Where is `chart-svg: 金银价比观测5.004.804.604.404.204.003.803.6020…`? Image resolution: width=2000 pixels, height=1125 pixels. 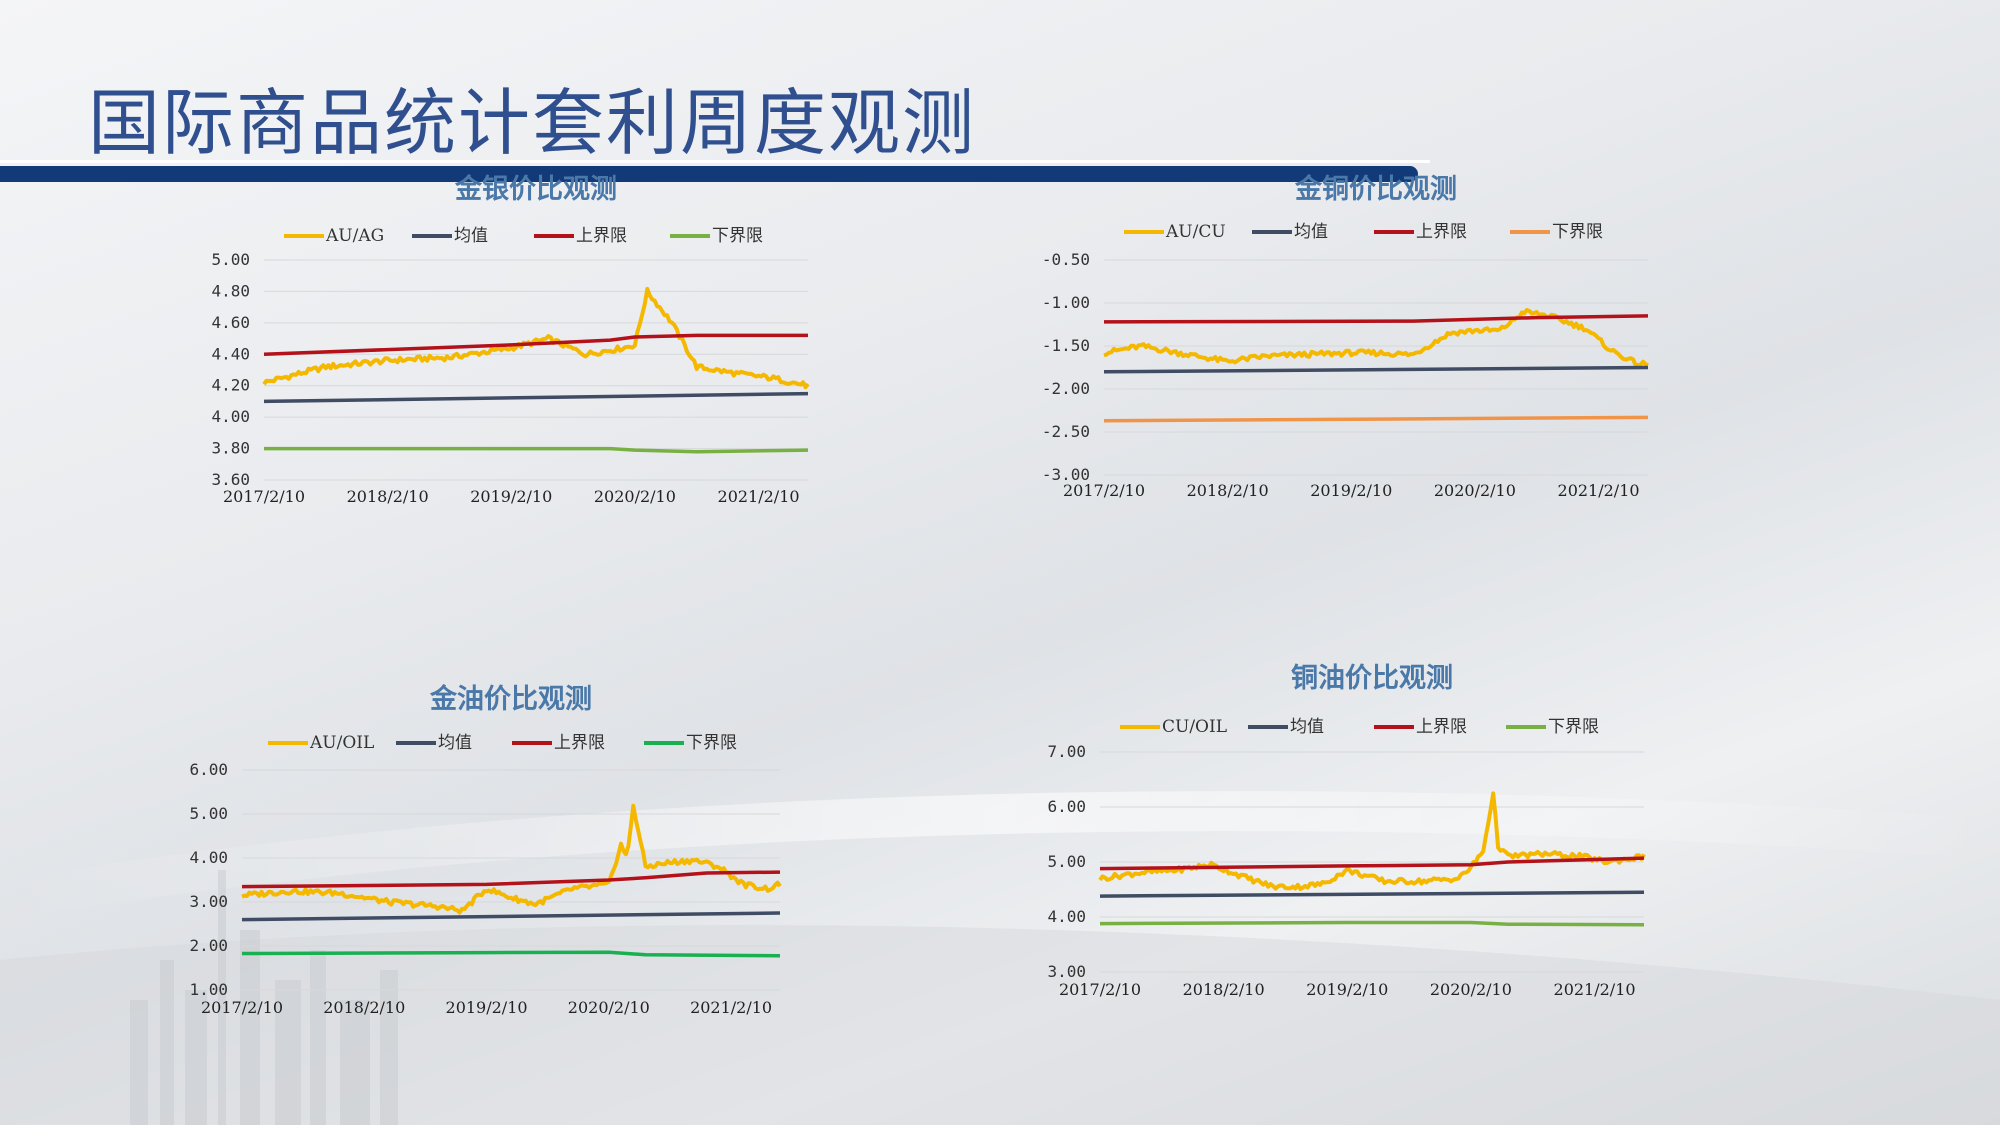 chart-svg: 金银价比观测5.004.804.604.404.204.003.803.6020… is located at coordinates (510, 339).